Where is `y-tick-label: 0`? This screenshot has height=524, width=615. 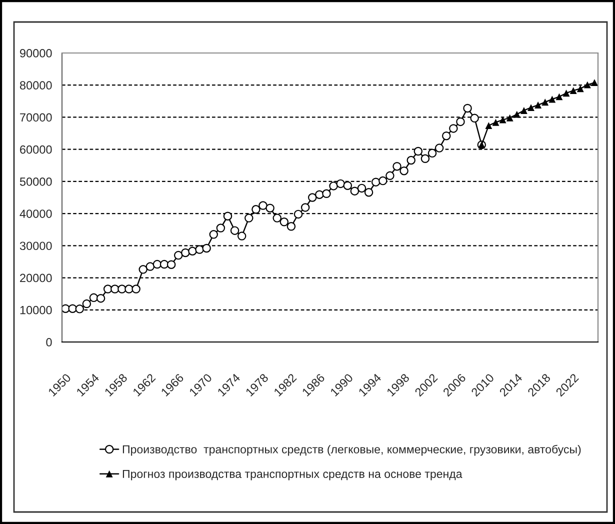 y-tick-label: 0 is located at coordinates (49, 342).